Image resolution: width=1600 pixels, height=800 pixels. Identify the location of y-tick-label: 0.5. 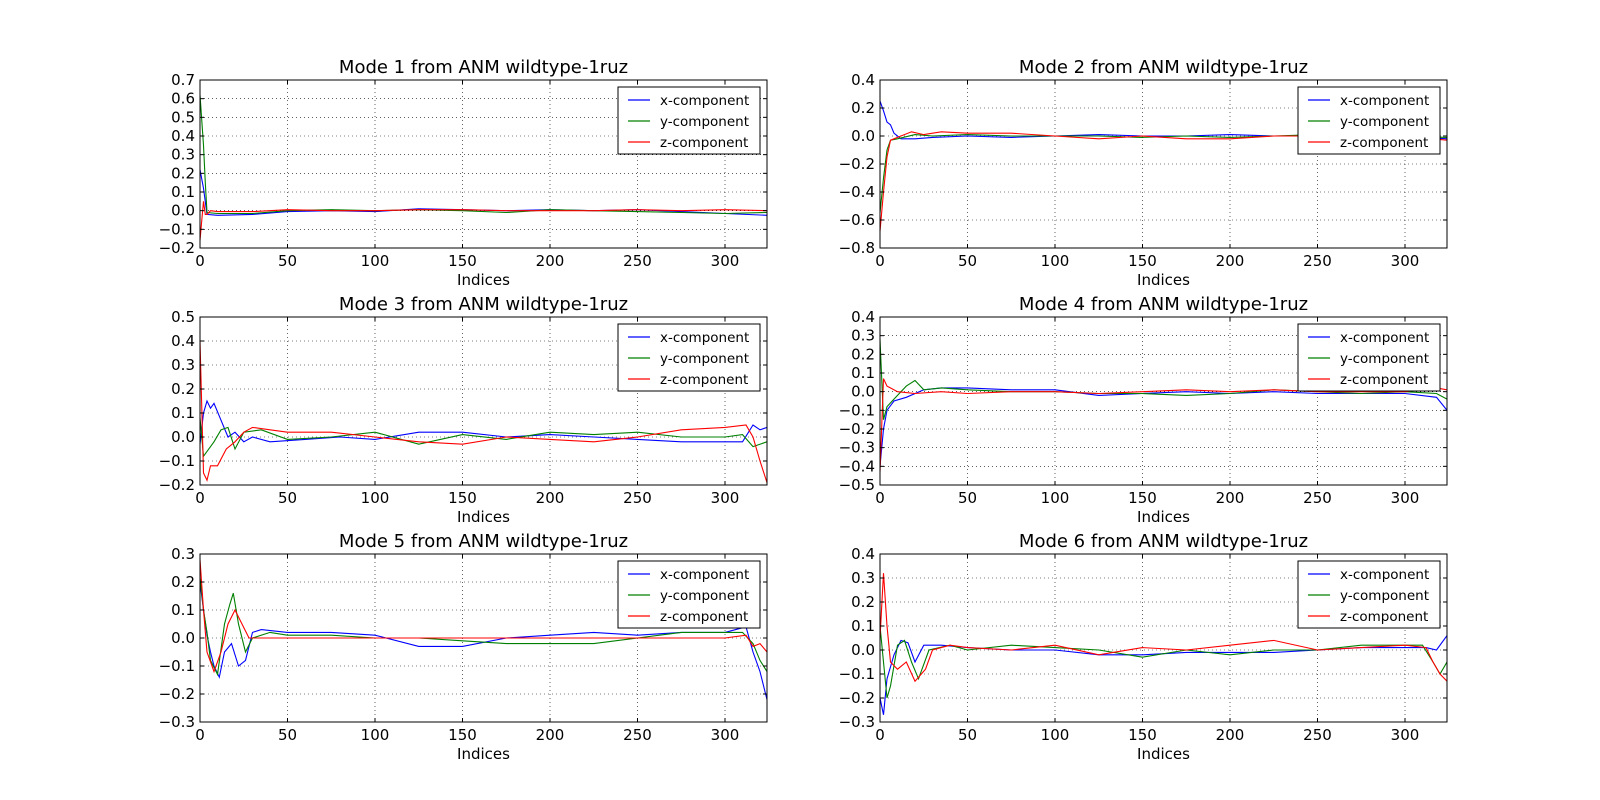
(183, 117).